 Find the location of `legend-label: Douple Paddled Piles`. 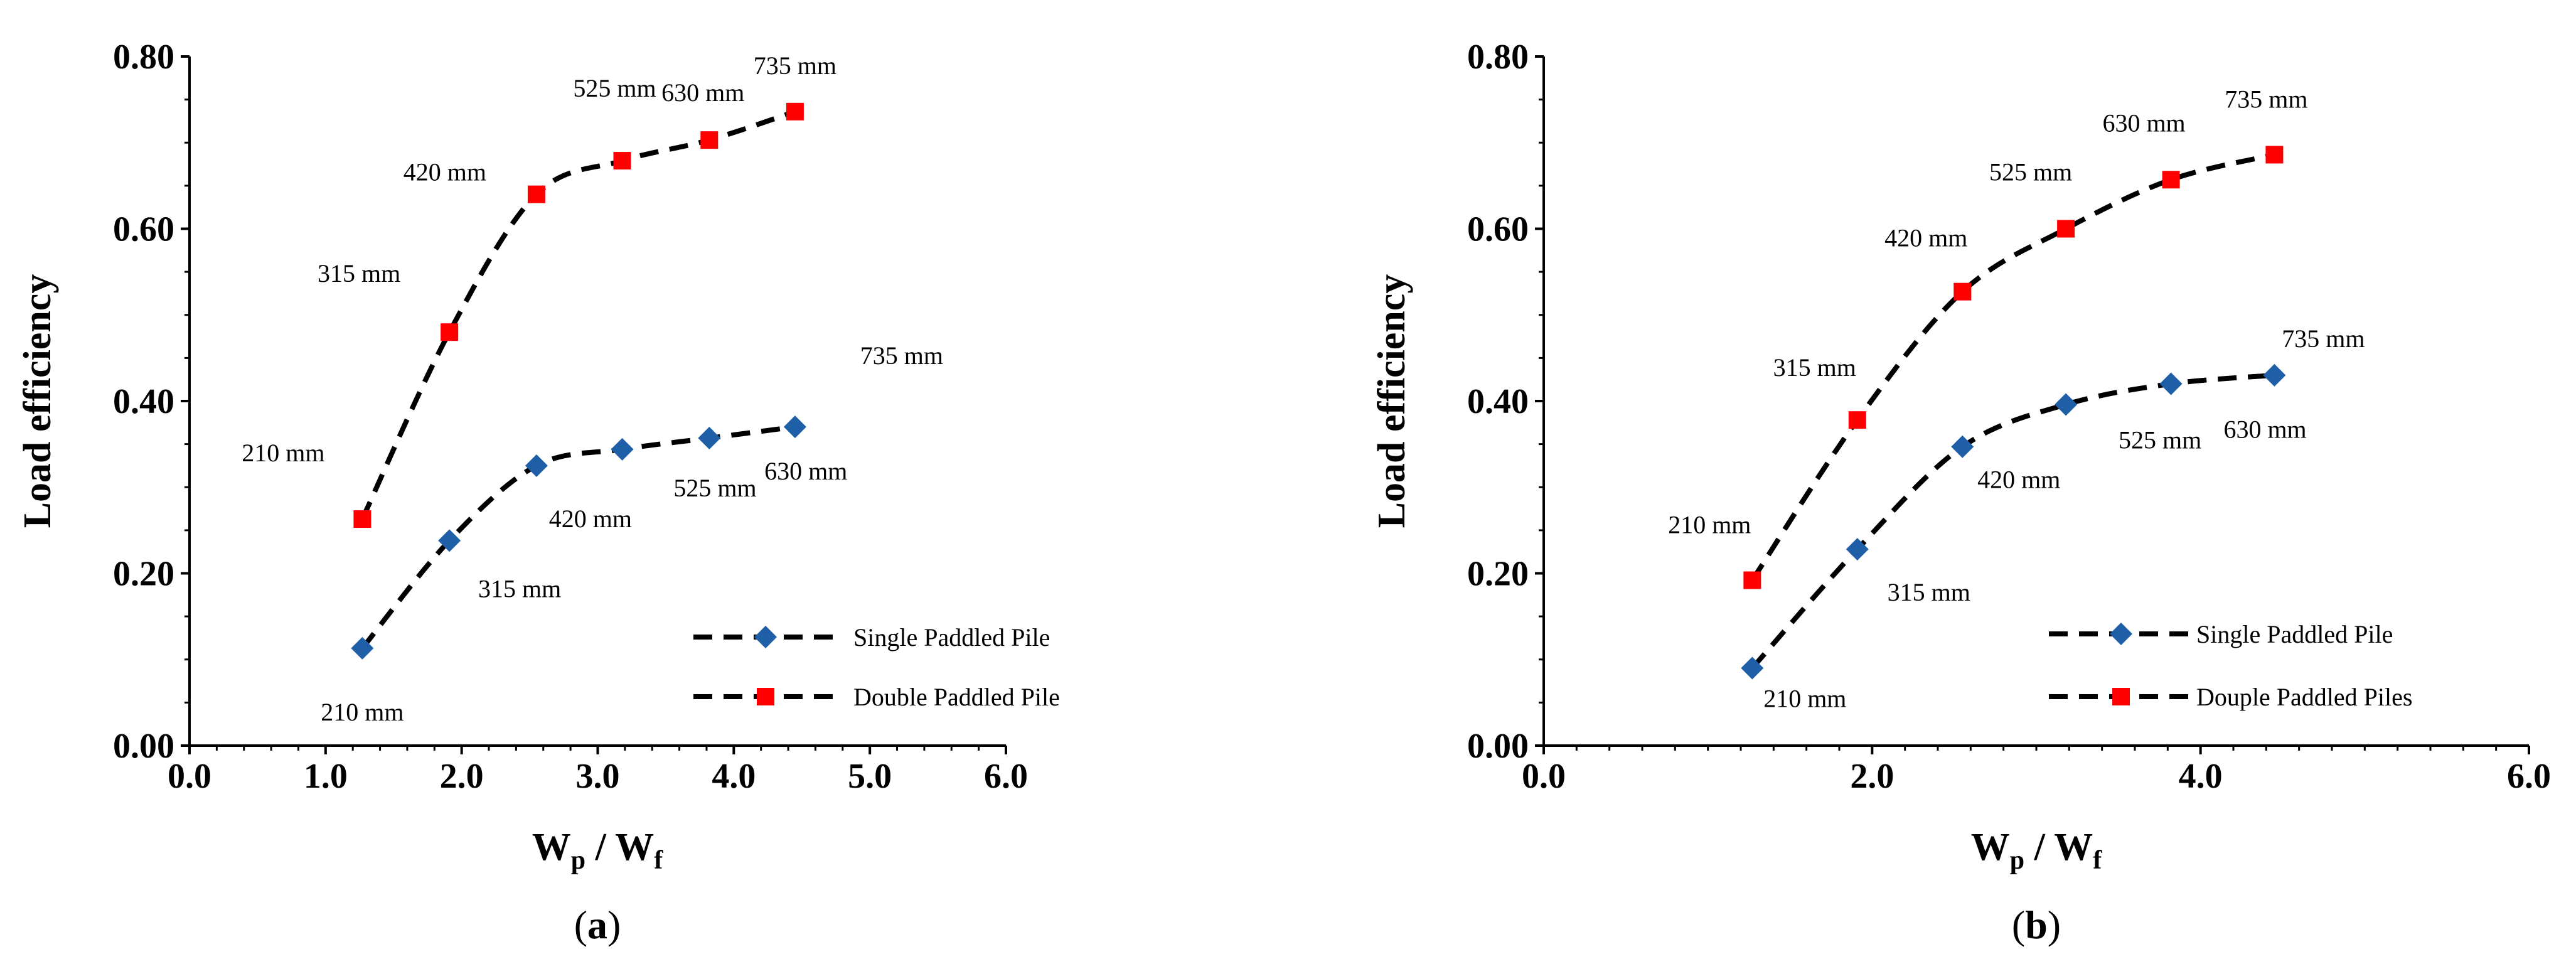

legend-label: Douple Paddled Piles is located at coordinates (2304, 697).